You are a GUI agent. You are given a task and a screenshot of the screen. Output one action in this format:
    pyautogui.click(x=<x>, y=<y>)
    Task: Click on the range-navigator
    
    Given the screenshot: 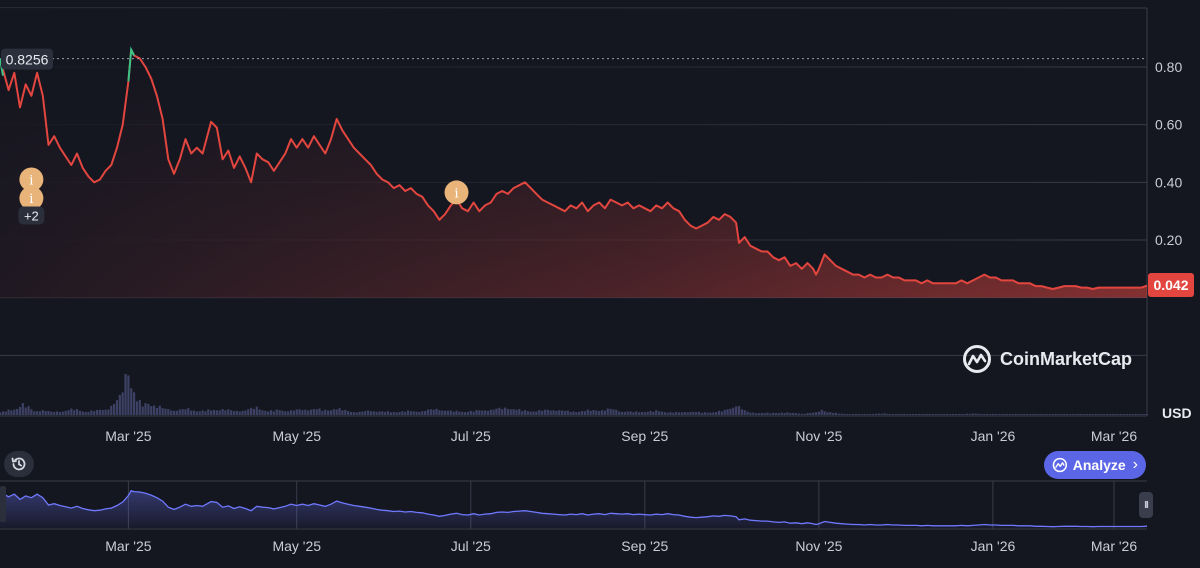 What is the action you would take?
    pyautogui.click(x=574, y=505)
    